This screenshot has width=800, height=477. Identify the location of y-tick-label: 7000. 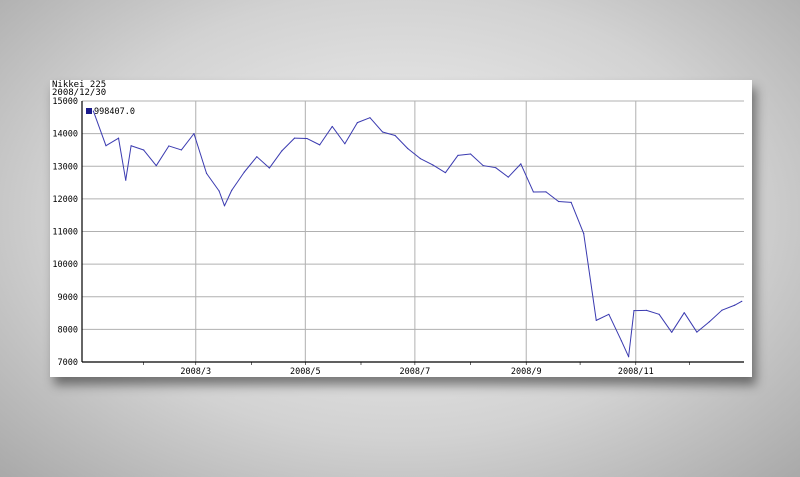
(68, 363).